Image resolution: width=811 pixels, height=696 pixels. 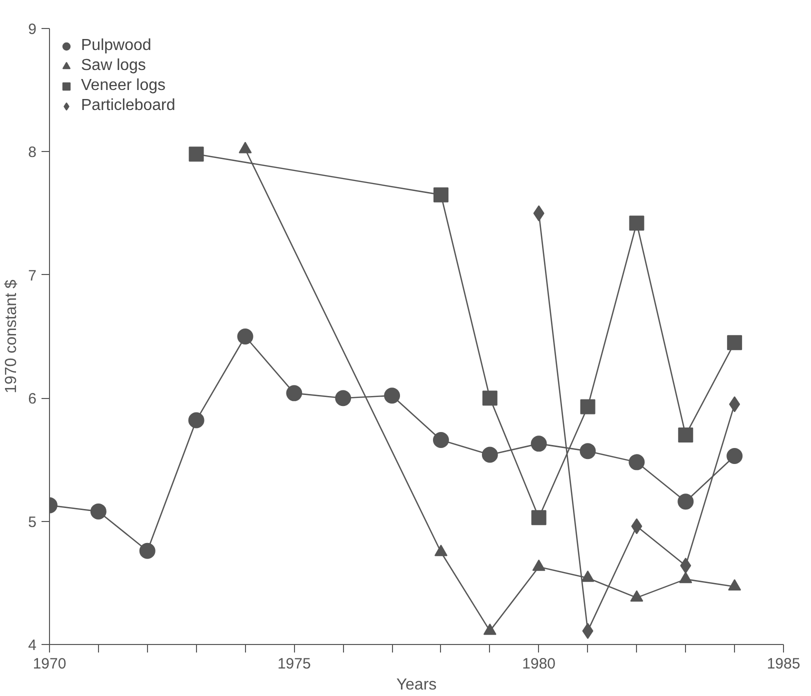 What do you see at coordinates (416, 685) in the screenshot?
I see `x-axis-title: Years` at bounding box center [416, 685].